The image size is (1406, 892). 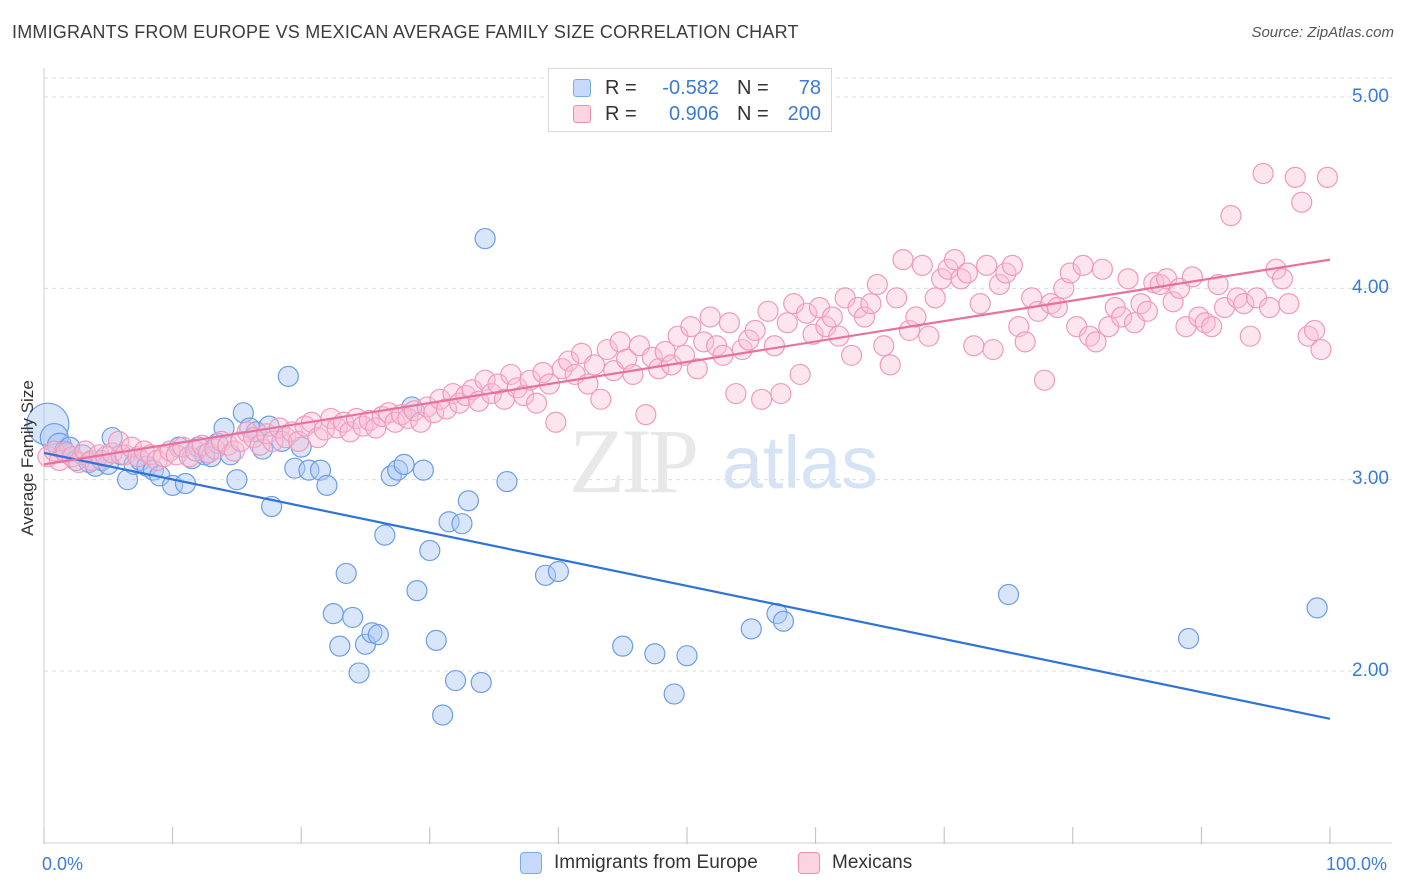 I want to click on legend-row-europe: R = -0.582 N = 78, so click(x=697, y=88).